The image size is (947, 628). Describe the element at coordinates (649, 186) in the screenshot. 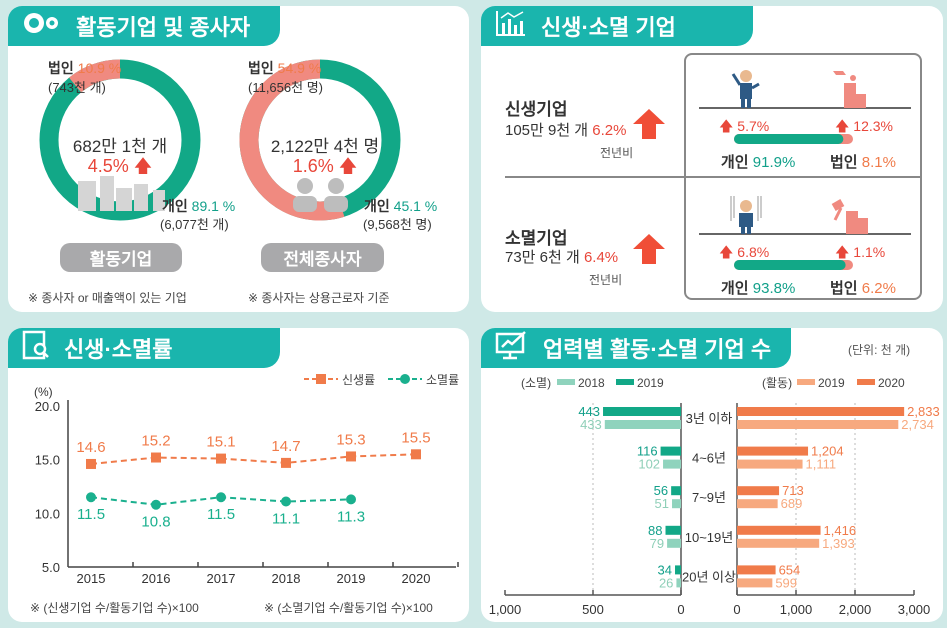

I see `big-up-arrow-icon` at that location.